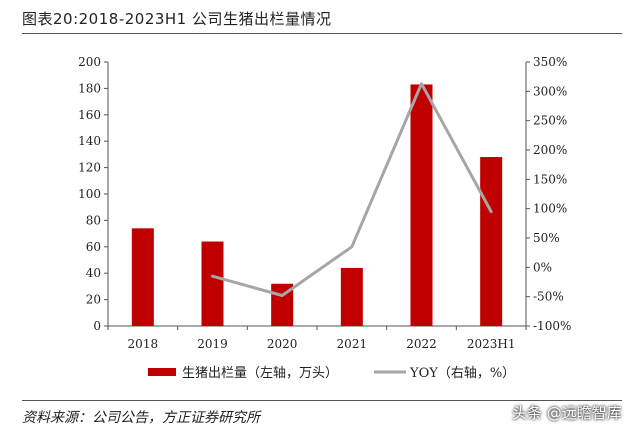 This screenshot has width=640, height=434. Describe the element at coordinates (491, 344) in the screenshot. I see `x-tick-label: 2023H1` at that location.